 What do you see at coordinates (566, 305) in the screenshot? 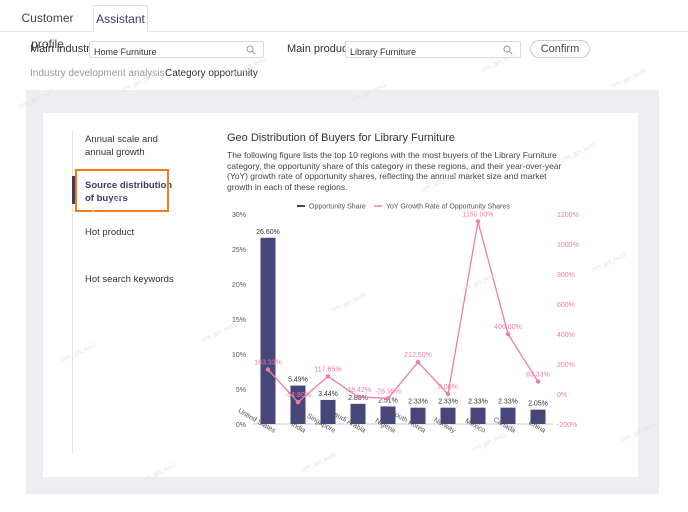
I see `y-right-tick-label: 600%` at bounding box center [566, 305].